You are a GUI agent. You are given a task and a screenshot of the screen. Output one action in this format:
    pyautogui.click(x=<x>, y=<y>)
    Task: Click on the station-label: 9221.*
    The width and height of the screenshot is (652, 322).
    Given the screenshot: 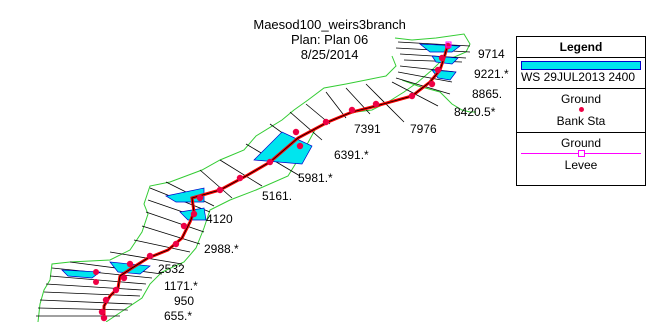 What is the action you would take?
    pyautogui.click(x=491, y=74)
    